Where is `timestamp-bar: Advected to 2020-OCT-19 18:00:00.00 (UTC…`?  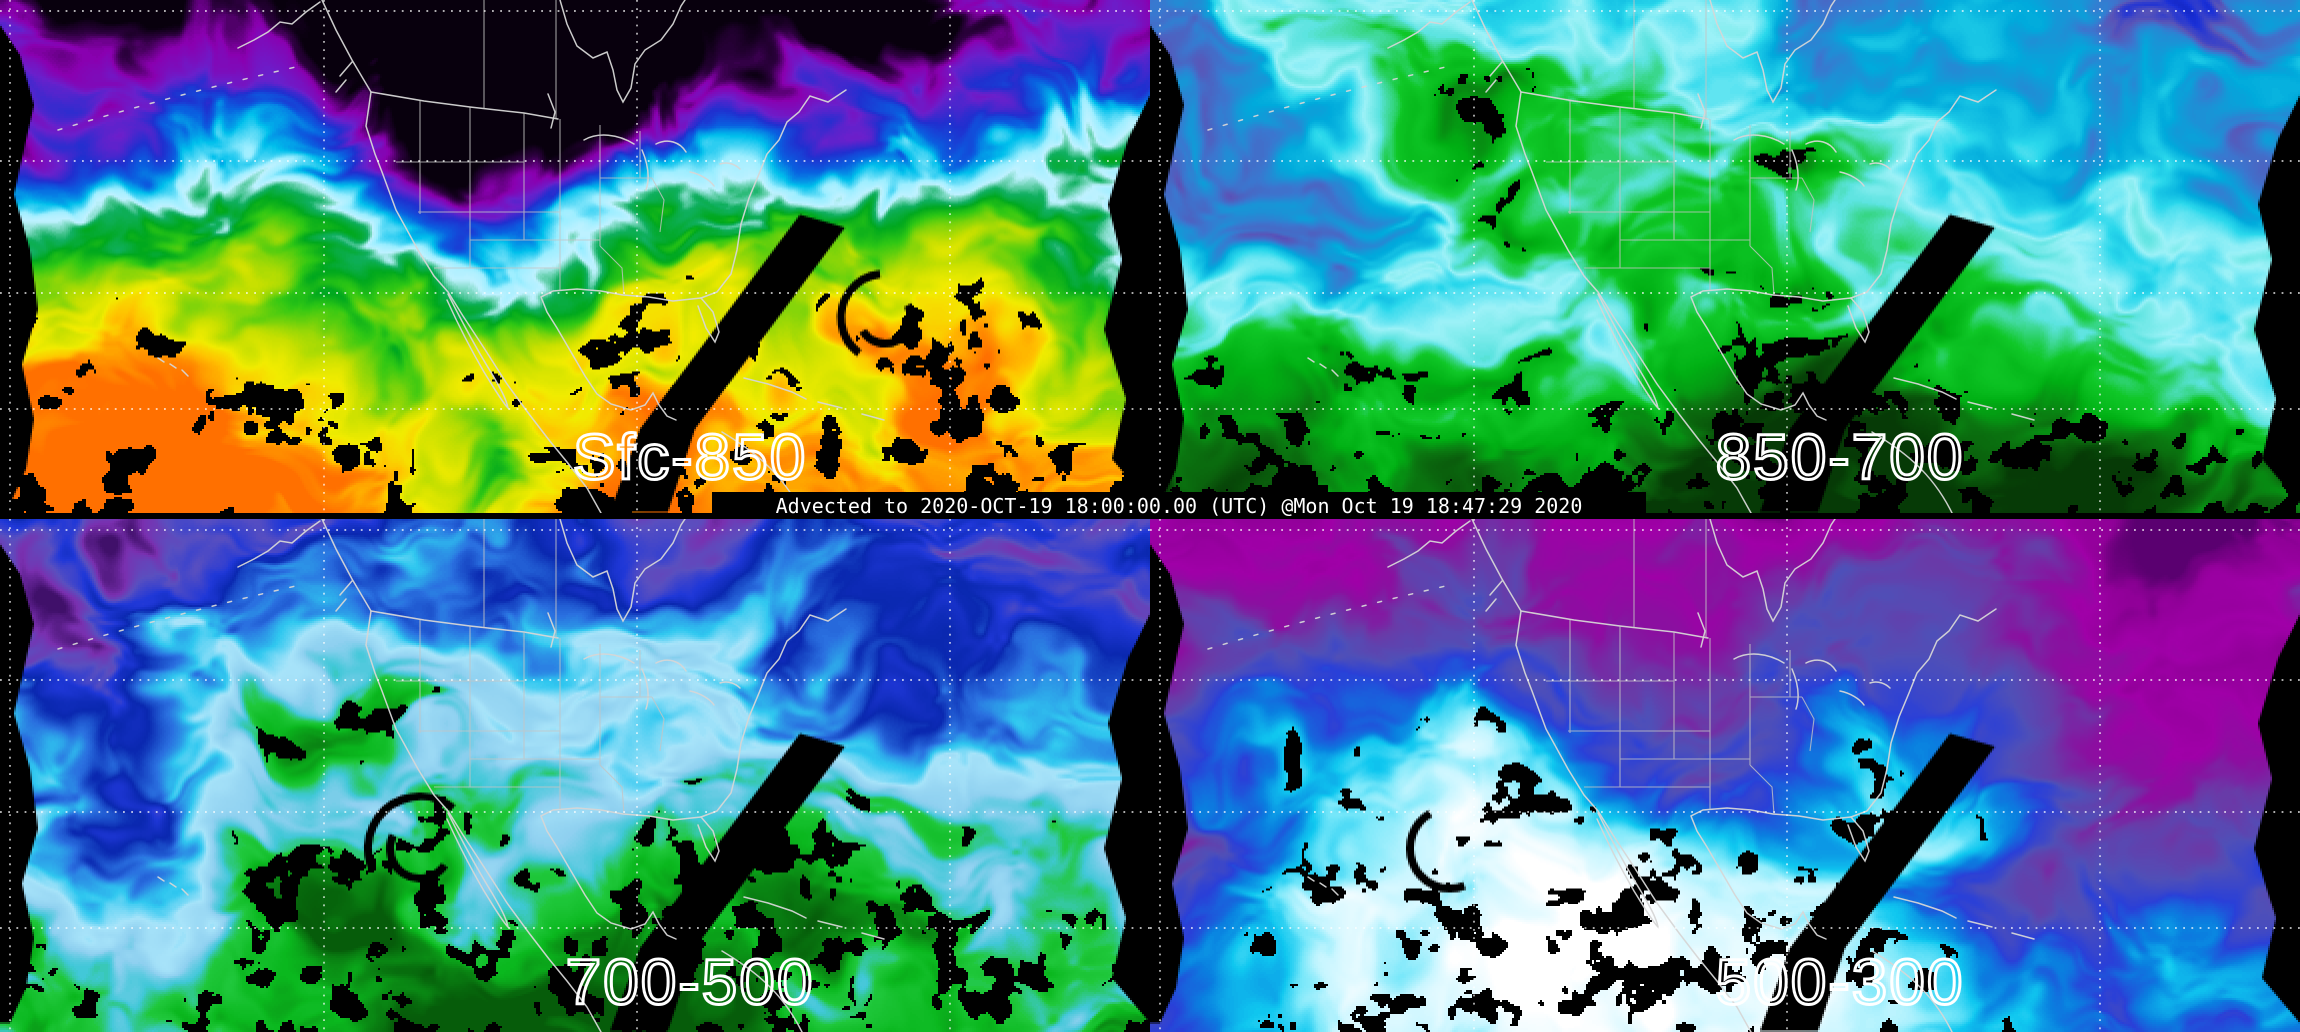
timestamp-bar: Advected to 2020-OCT-19 18:00:00.00 (UTC… is located at coordinates (1179, 505).